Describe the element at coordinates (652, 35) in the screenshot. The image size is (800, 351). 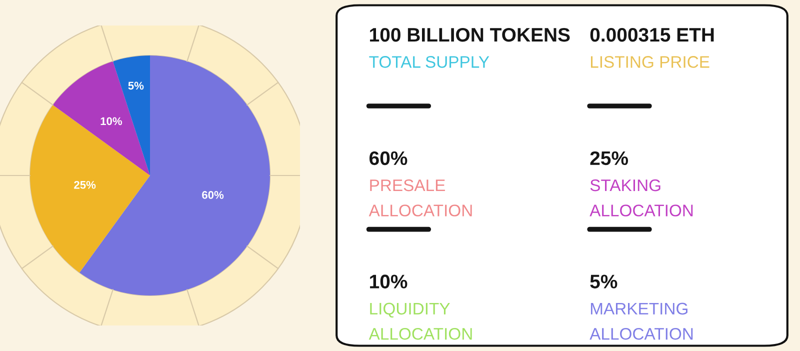
I see `text: 0.000315 ETH` at that location.